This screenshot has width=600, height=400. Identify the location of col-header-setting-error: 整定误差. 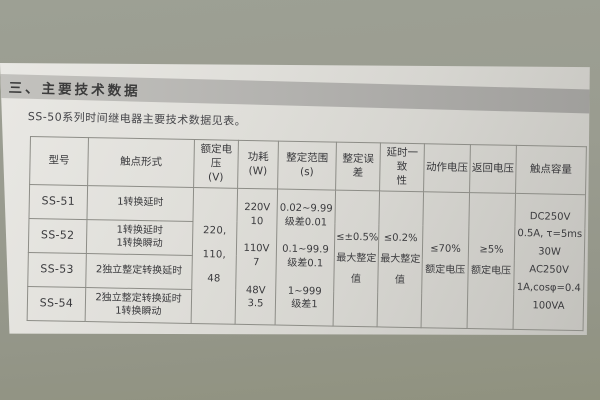
(358, 166).